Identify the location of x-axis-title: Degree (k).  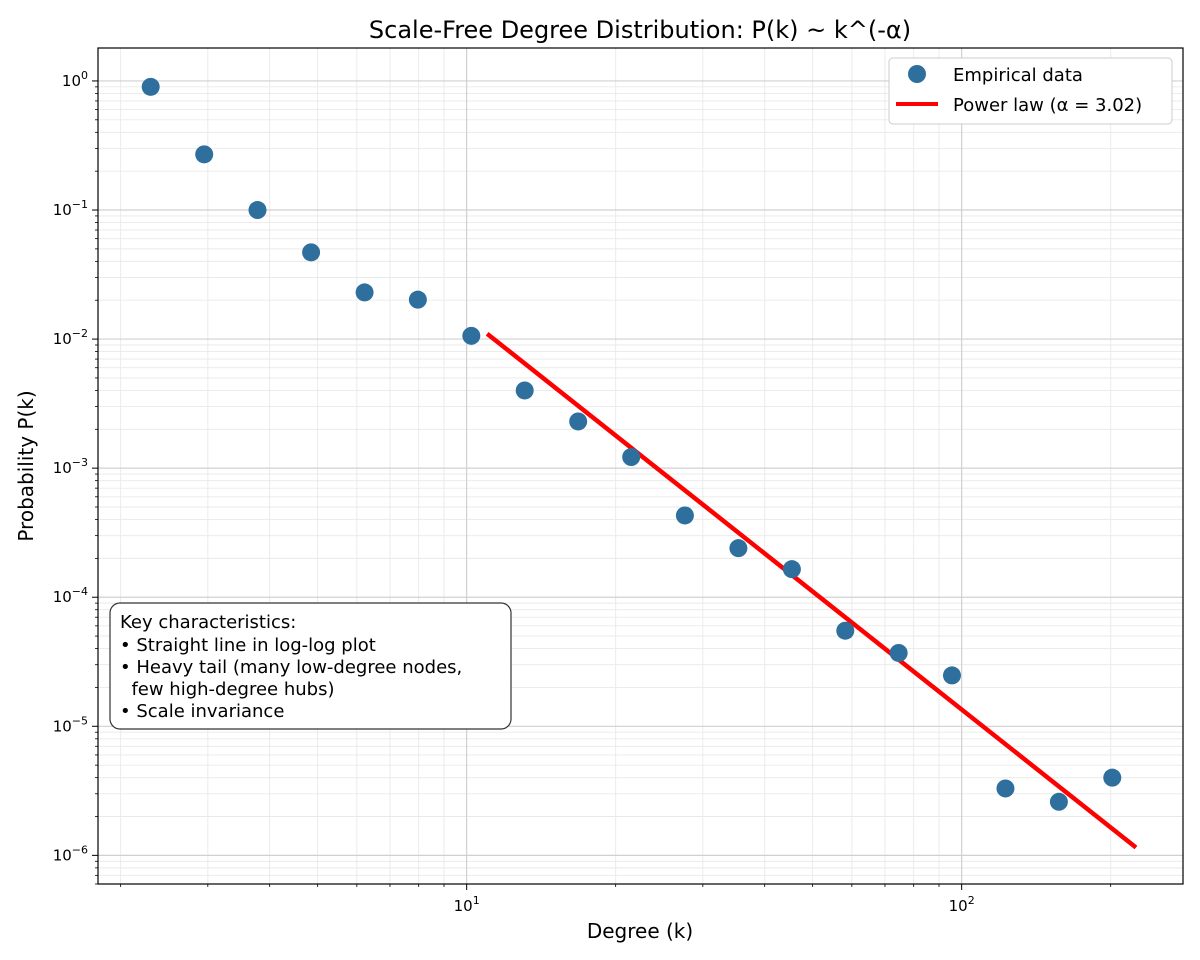
(640, 931).